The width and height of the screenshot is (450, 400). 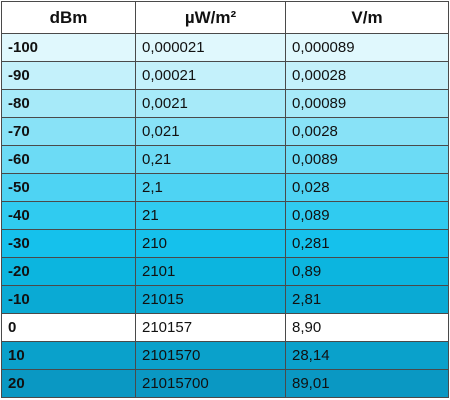 I want to click on header-row: dBm µW/m² V/m, so click(x=225, y=17).